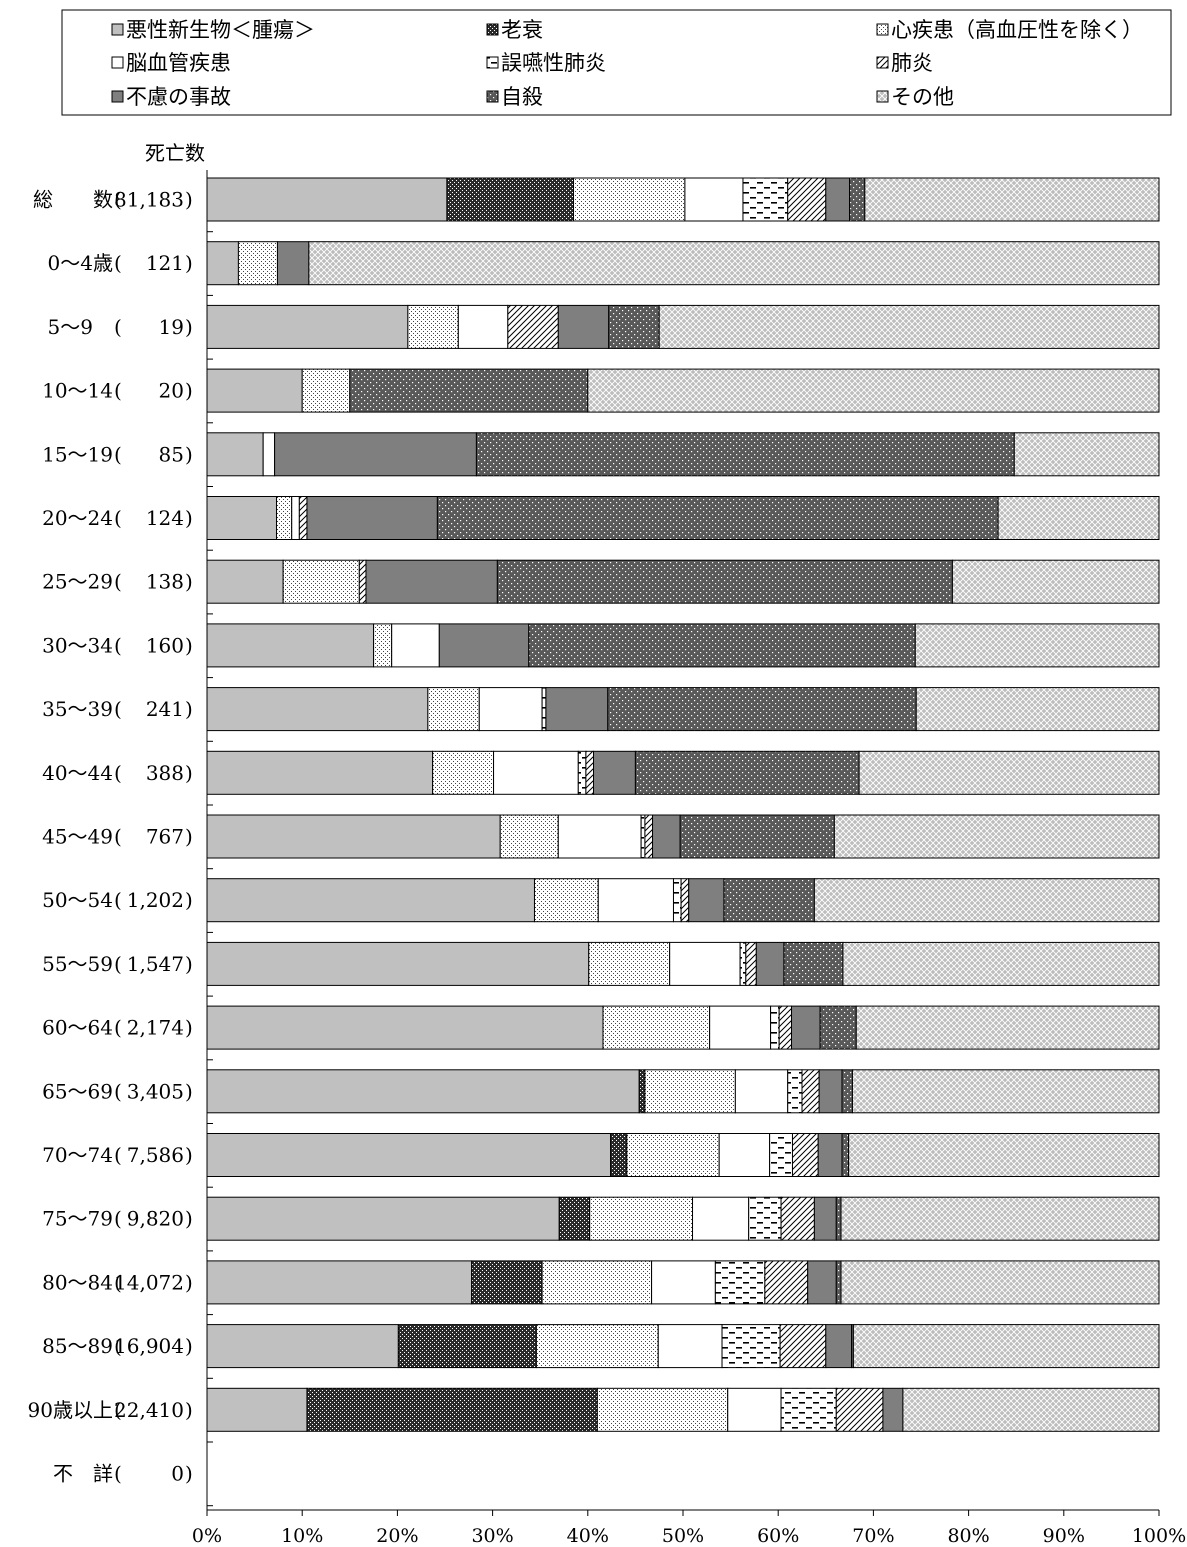 Image resolution: width=1187 pixels, height=1547 pixels. I want to click on category-count: 81,183, so click(149, 200).